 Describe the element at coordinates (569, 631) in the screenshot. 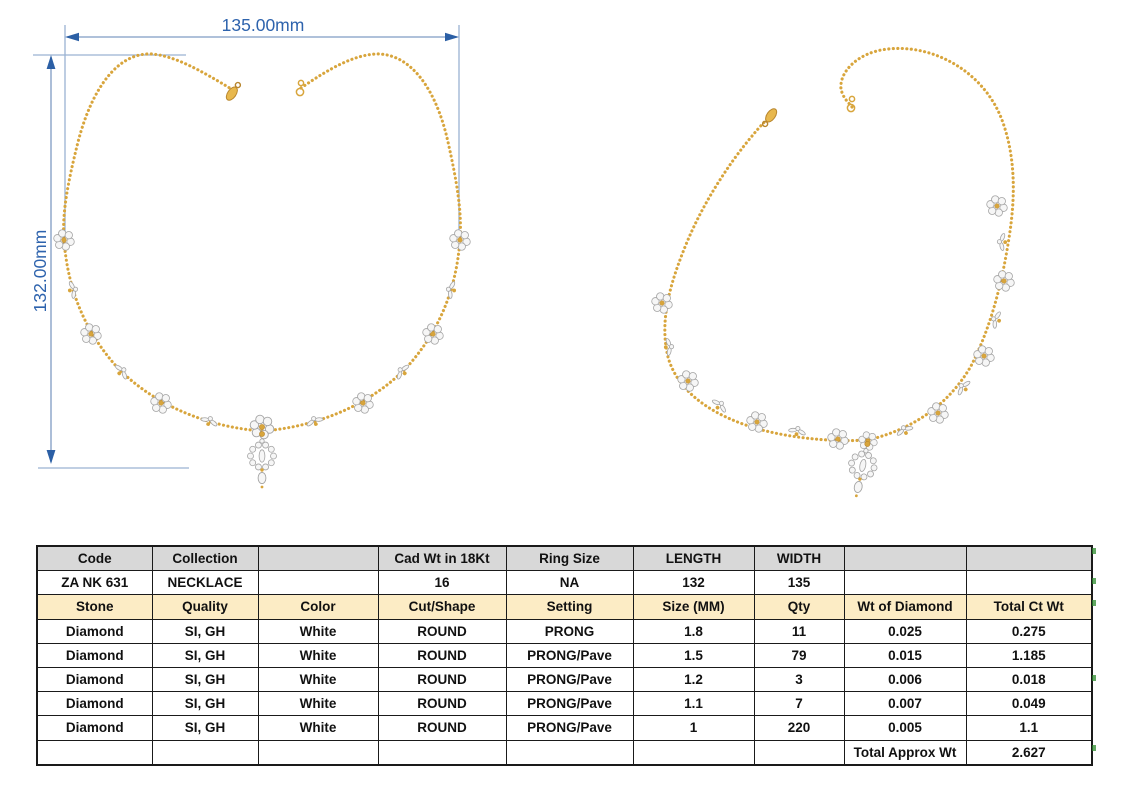

I see `table-cell: PRONG` at that location.